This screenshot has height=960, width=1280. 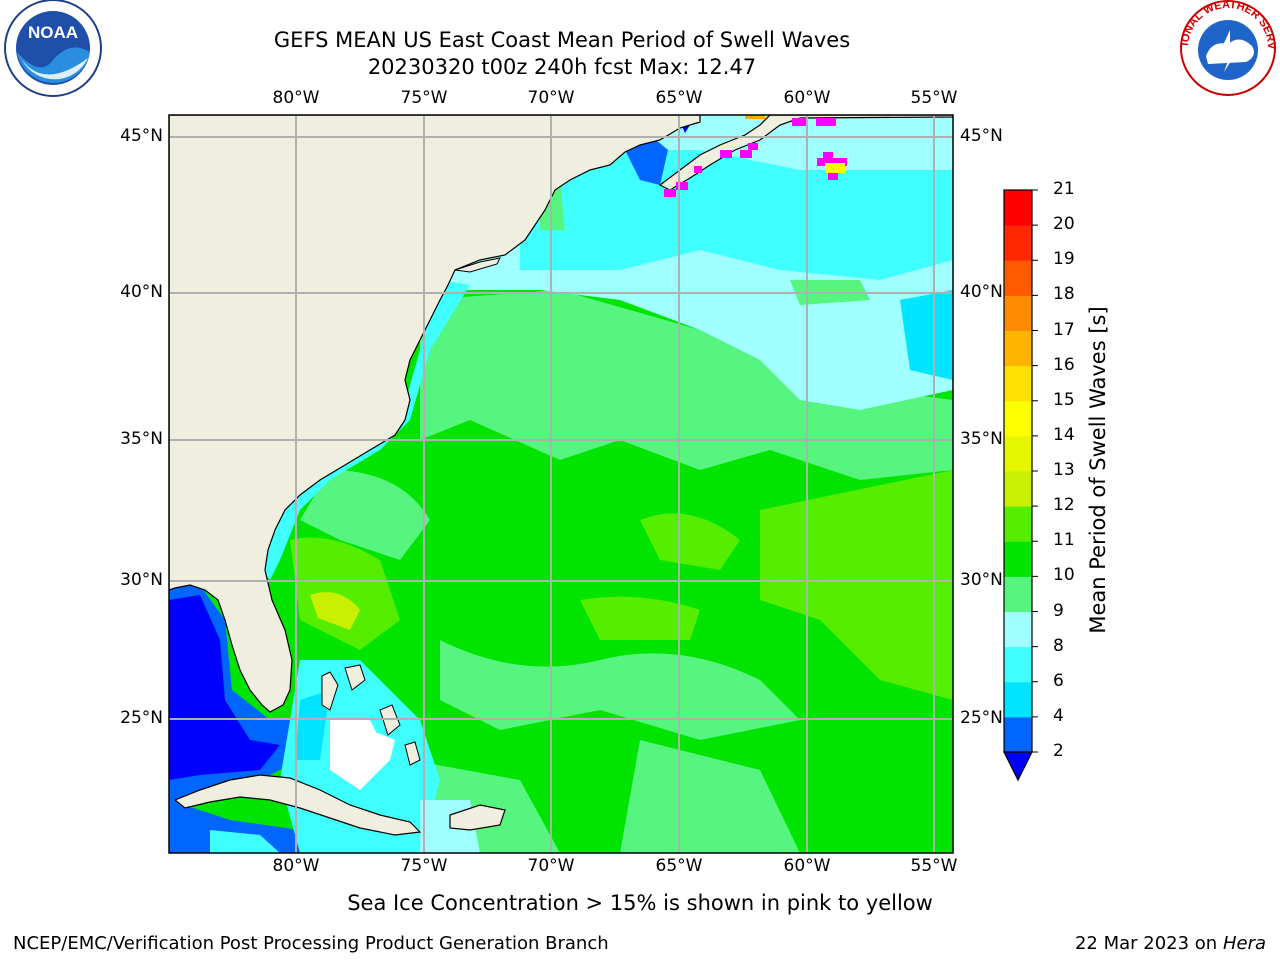 What do you see at coordinates (141, 439) in the screenshot?
I see `lat-label-left: 35°N` at bounding box center [141, 439].